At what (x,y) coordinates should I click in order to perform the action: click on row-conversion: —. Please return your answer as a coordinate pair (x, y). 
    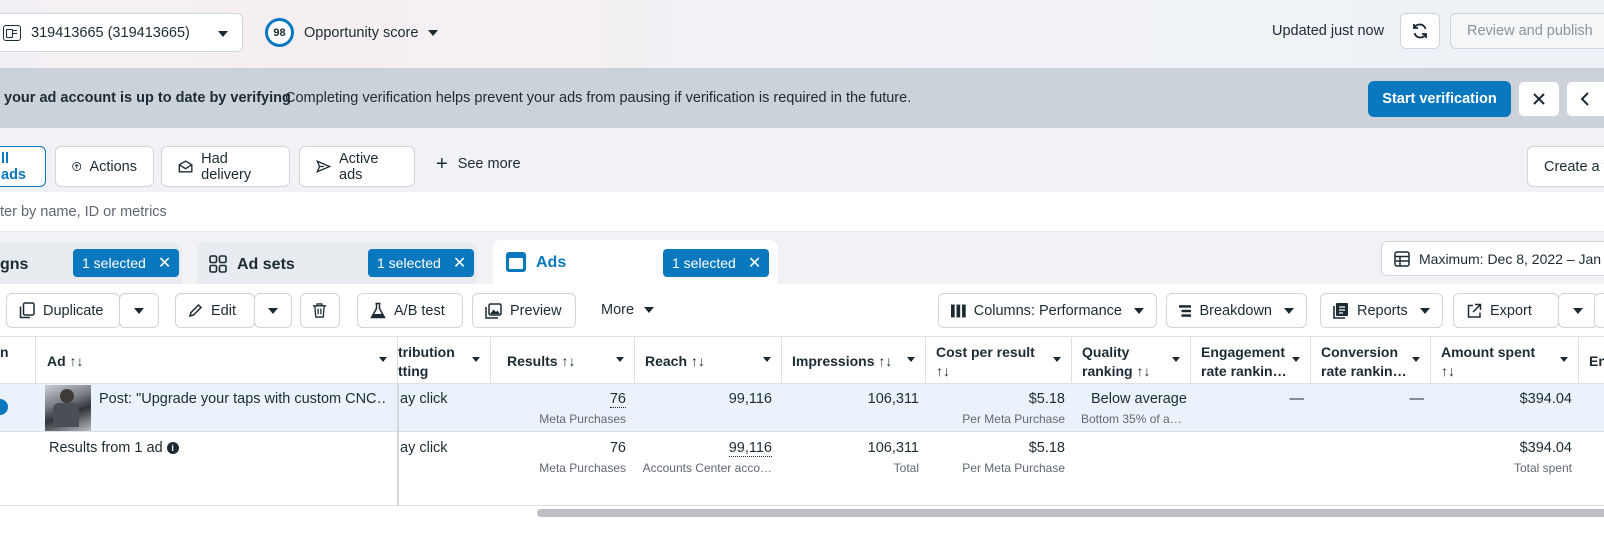
    Looking at the image, I should click on (1417, 399).